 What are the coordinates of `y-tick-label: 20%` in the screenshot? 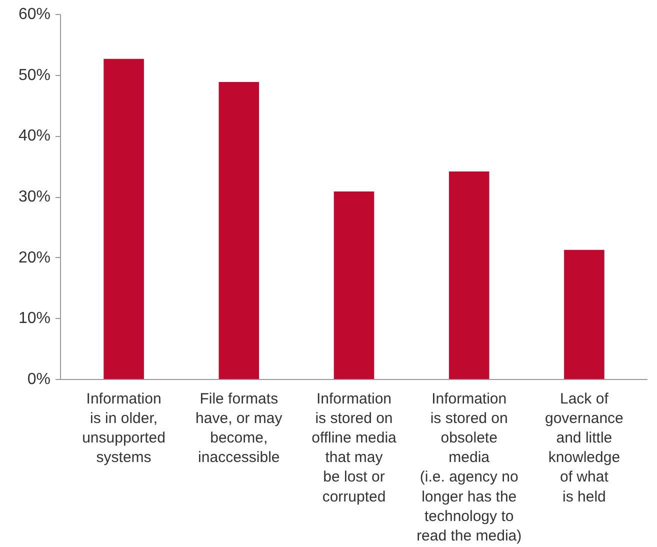 It's located at (34, 257).